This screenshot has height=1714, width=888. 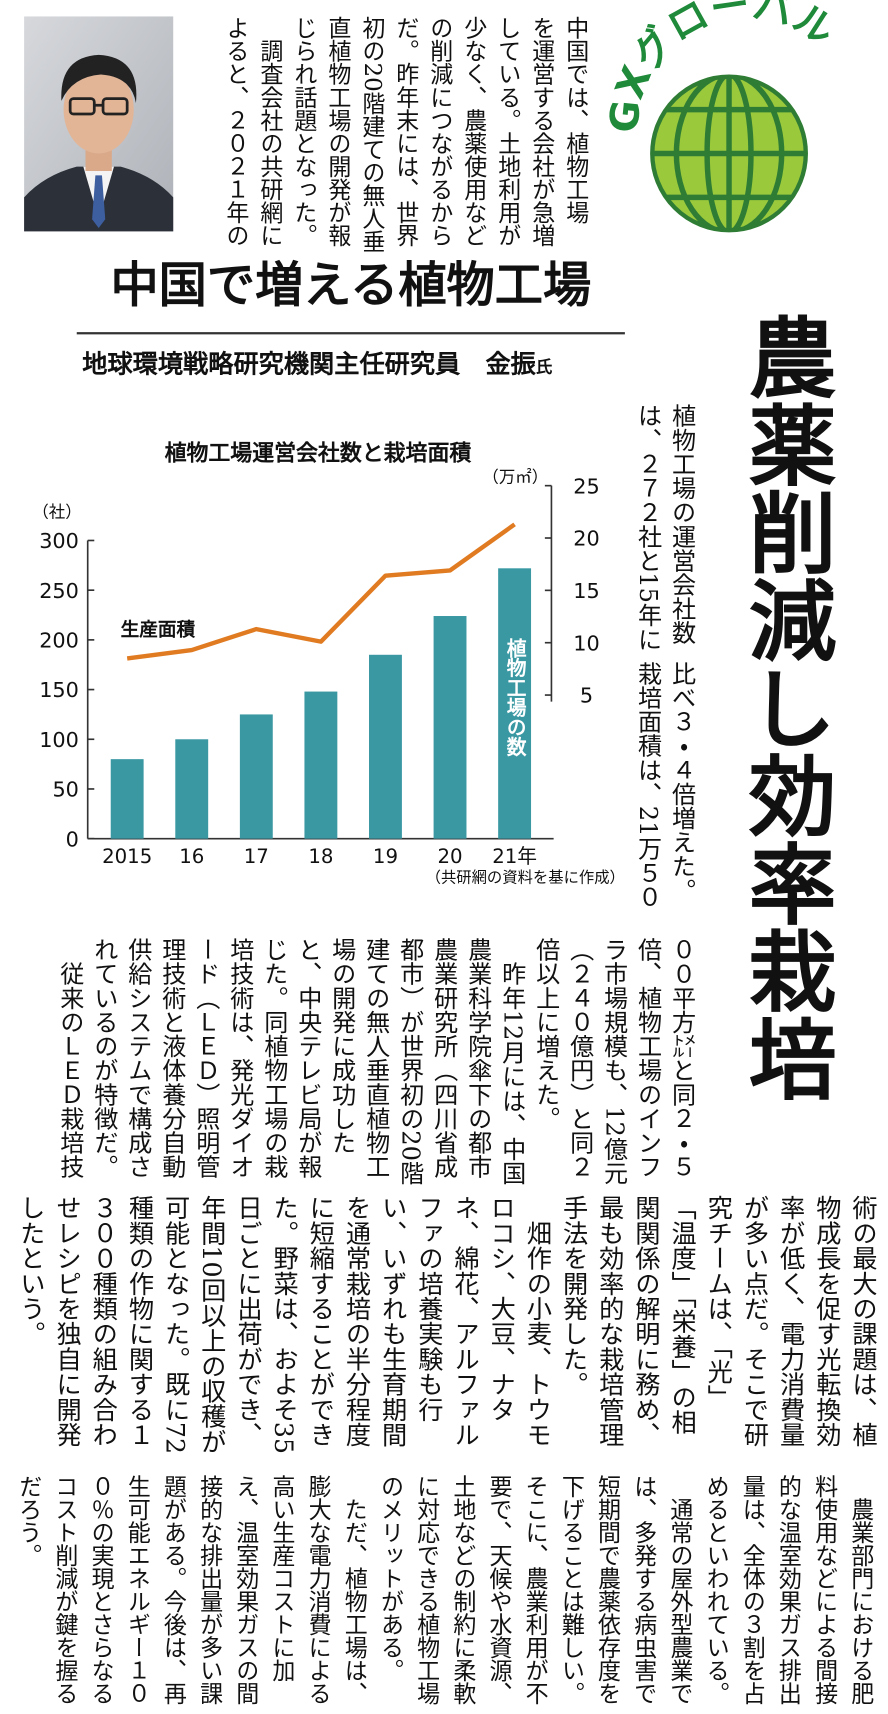 What do you see at coordinates (391, 1321) in the screenshot?
I see `text-line: い、いずれも生育期間` at bounding box center [391, 1321].